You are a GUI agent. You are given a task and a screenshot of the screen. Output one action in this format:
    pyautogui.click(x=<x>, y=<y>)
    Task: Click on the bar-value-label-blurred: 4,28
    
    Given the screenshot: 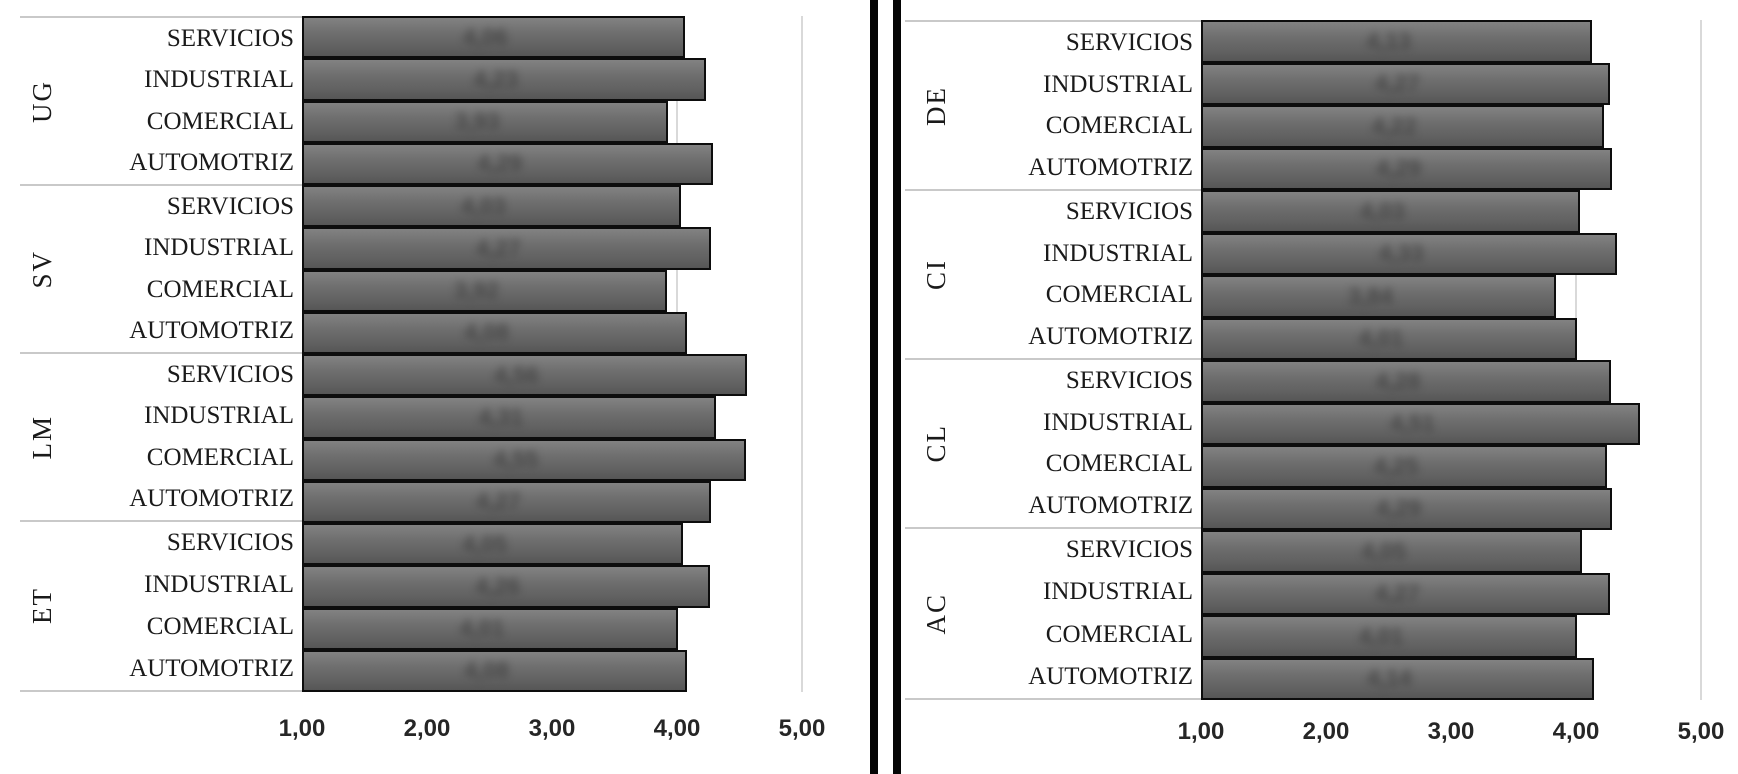 What is the action you would take?
    pyautogui.click(x=1398, y=380)
    